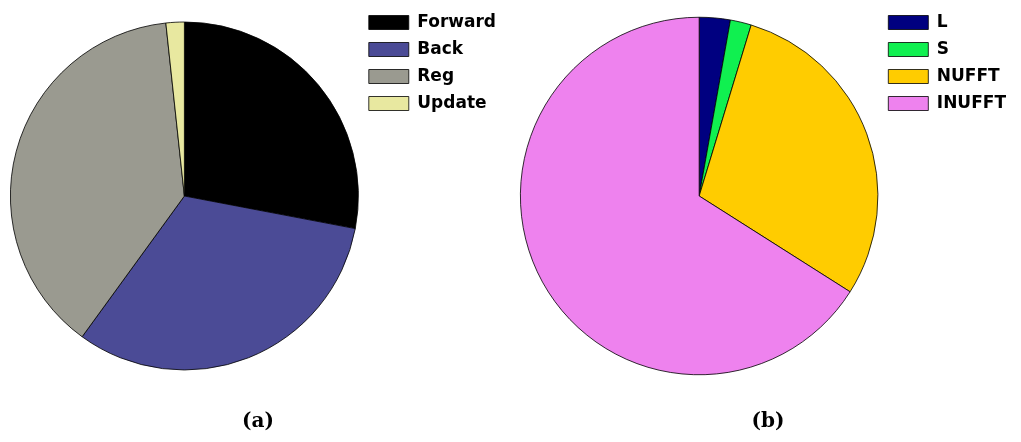 This screenshot has width=1021, height=442. What do you see at coordinates (968, 74) in the screenshot?
I see `legend-label: NUFFT` at bounding box center [968, 74].